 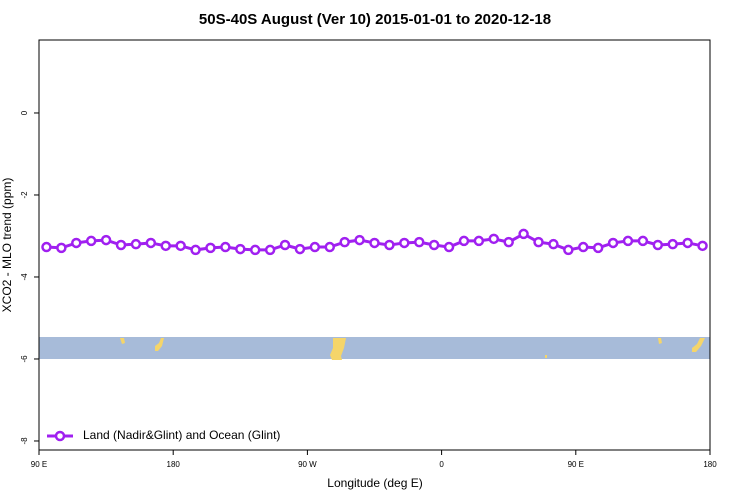 I want to click on x-tick-label: 90 W, so click(x=307, y=464).